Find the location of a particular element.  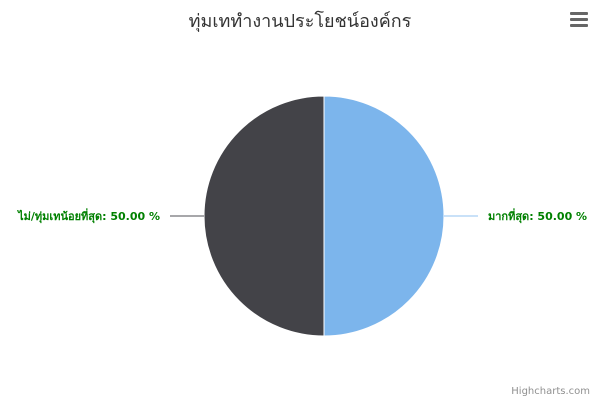

credits-link: Highcharts.com is located at coordinates (550, 391).